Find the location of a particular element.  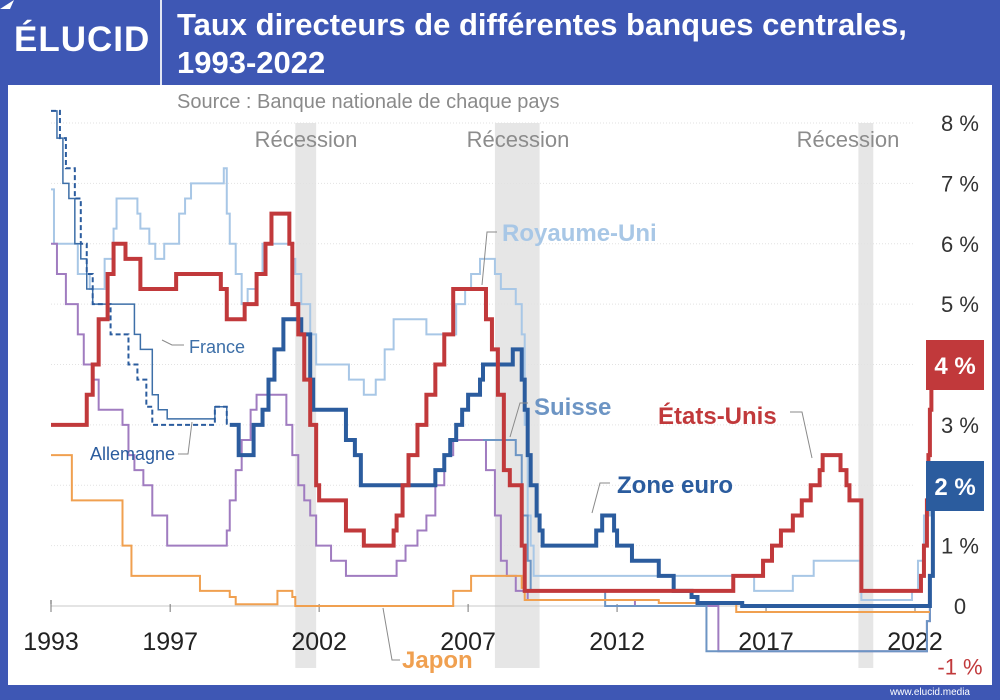

y-tick-label: 1 % is located at coordinates (960, 546).